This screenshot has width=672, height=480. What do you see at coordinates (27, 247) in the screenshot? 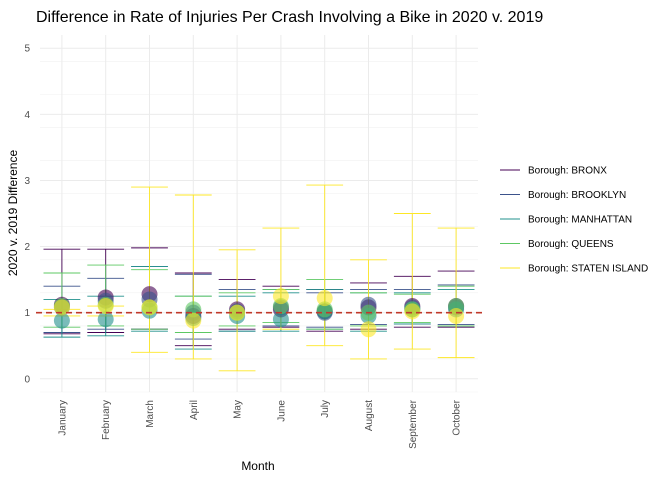
I see `y-tick-label: 2` at bounding box center [27, 247].